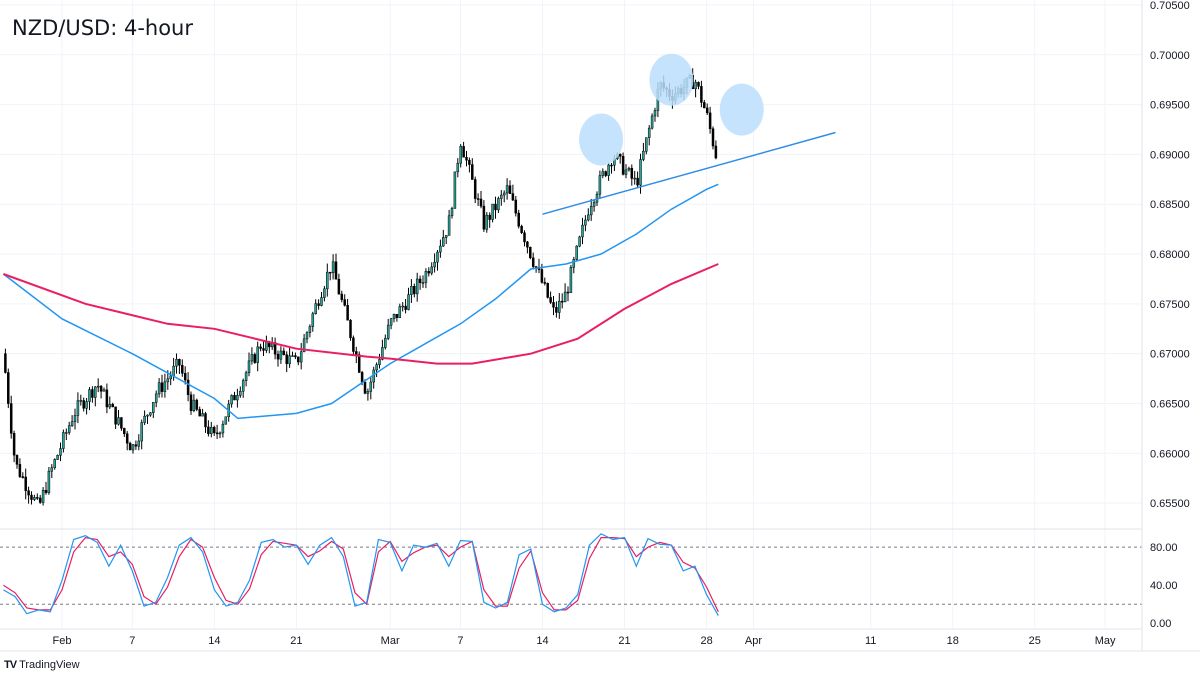 This screenshot has width=1200, height=675. I want to click on time-tick-label: May, so click(1105, 641).